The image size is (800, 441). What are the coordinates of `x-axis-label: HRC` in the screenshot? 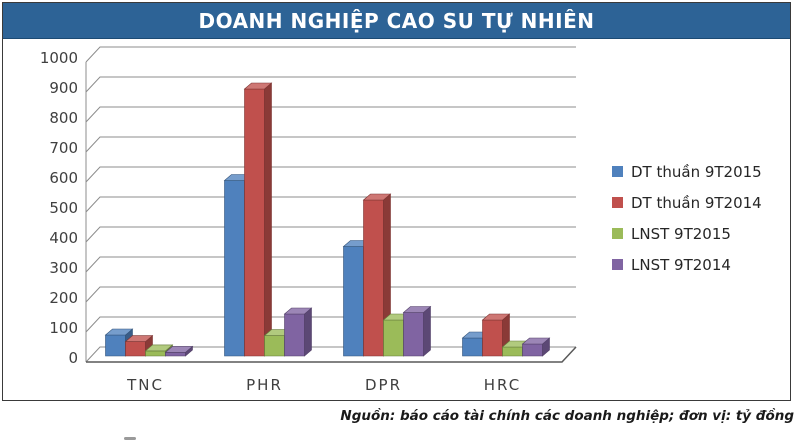 It's located at (502, 385).